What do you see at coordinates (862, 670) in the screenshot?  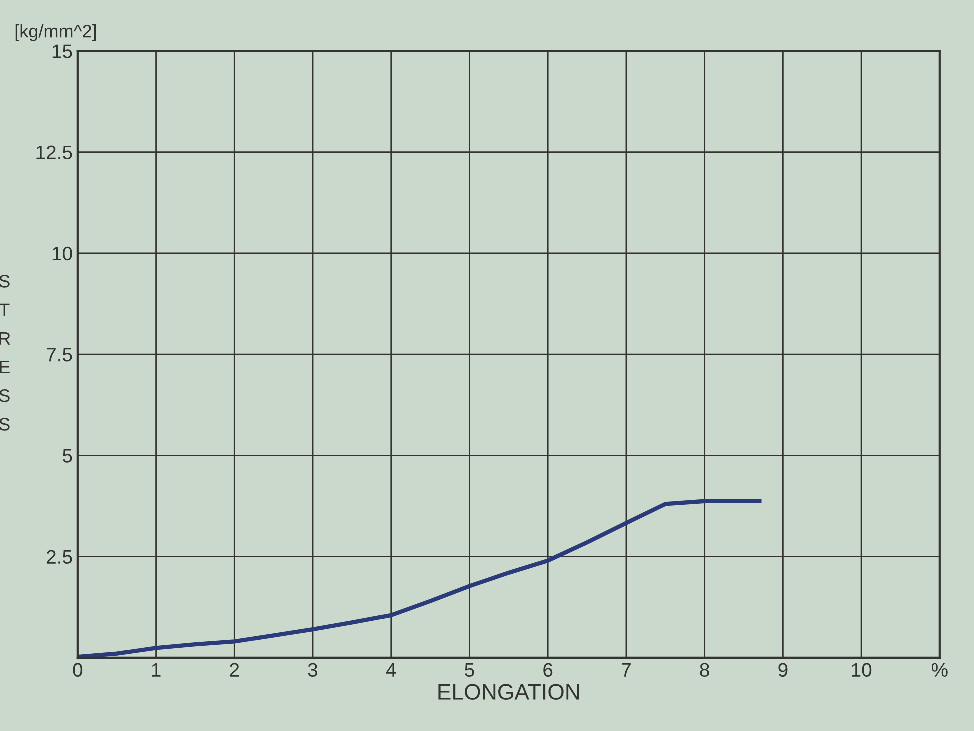 I see `x-tick-label: 10` at bounding box center [862, 670].